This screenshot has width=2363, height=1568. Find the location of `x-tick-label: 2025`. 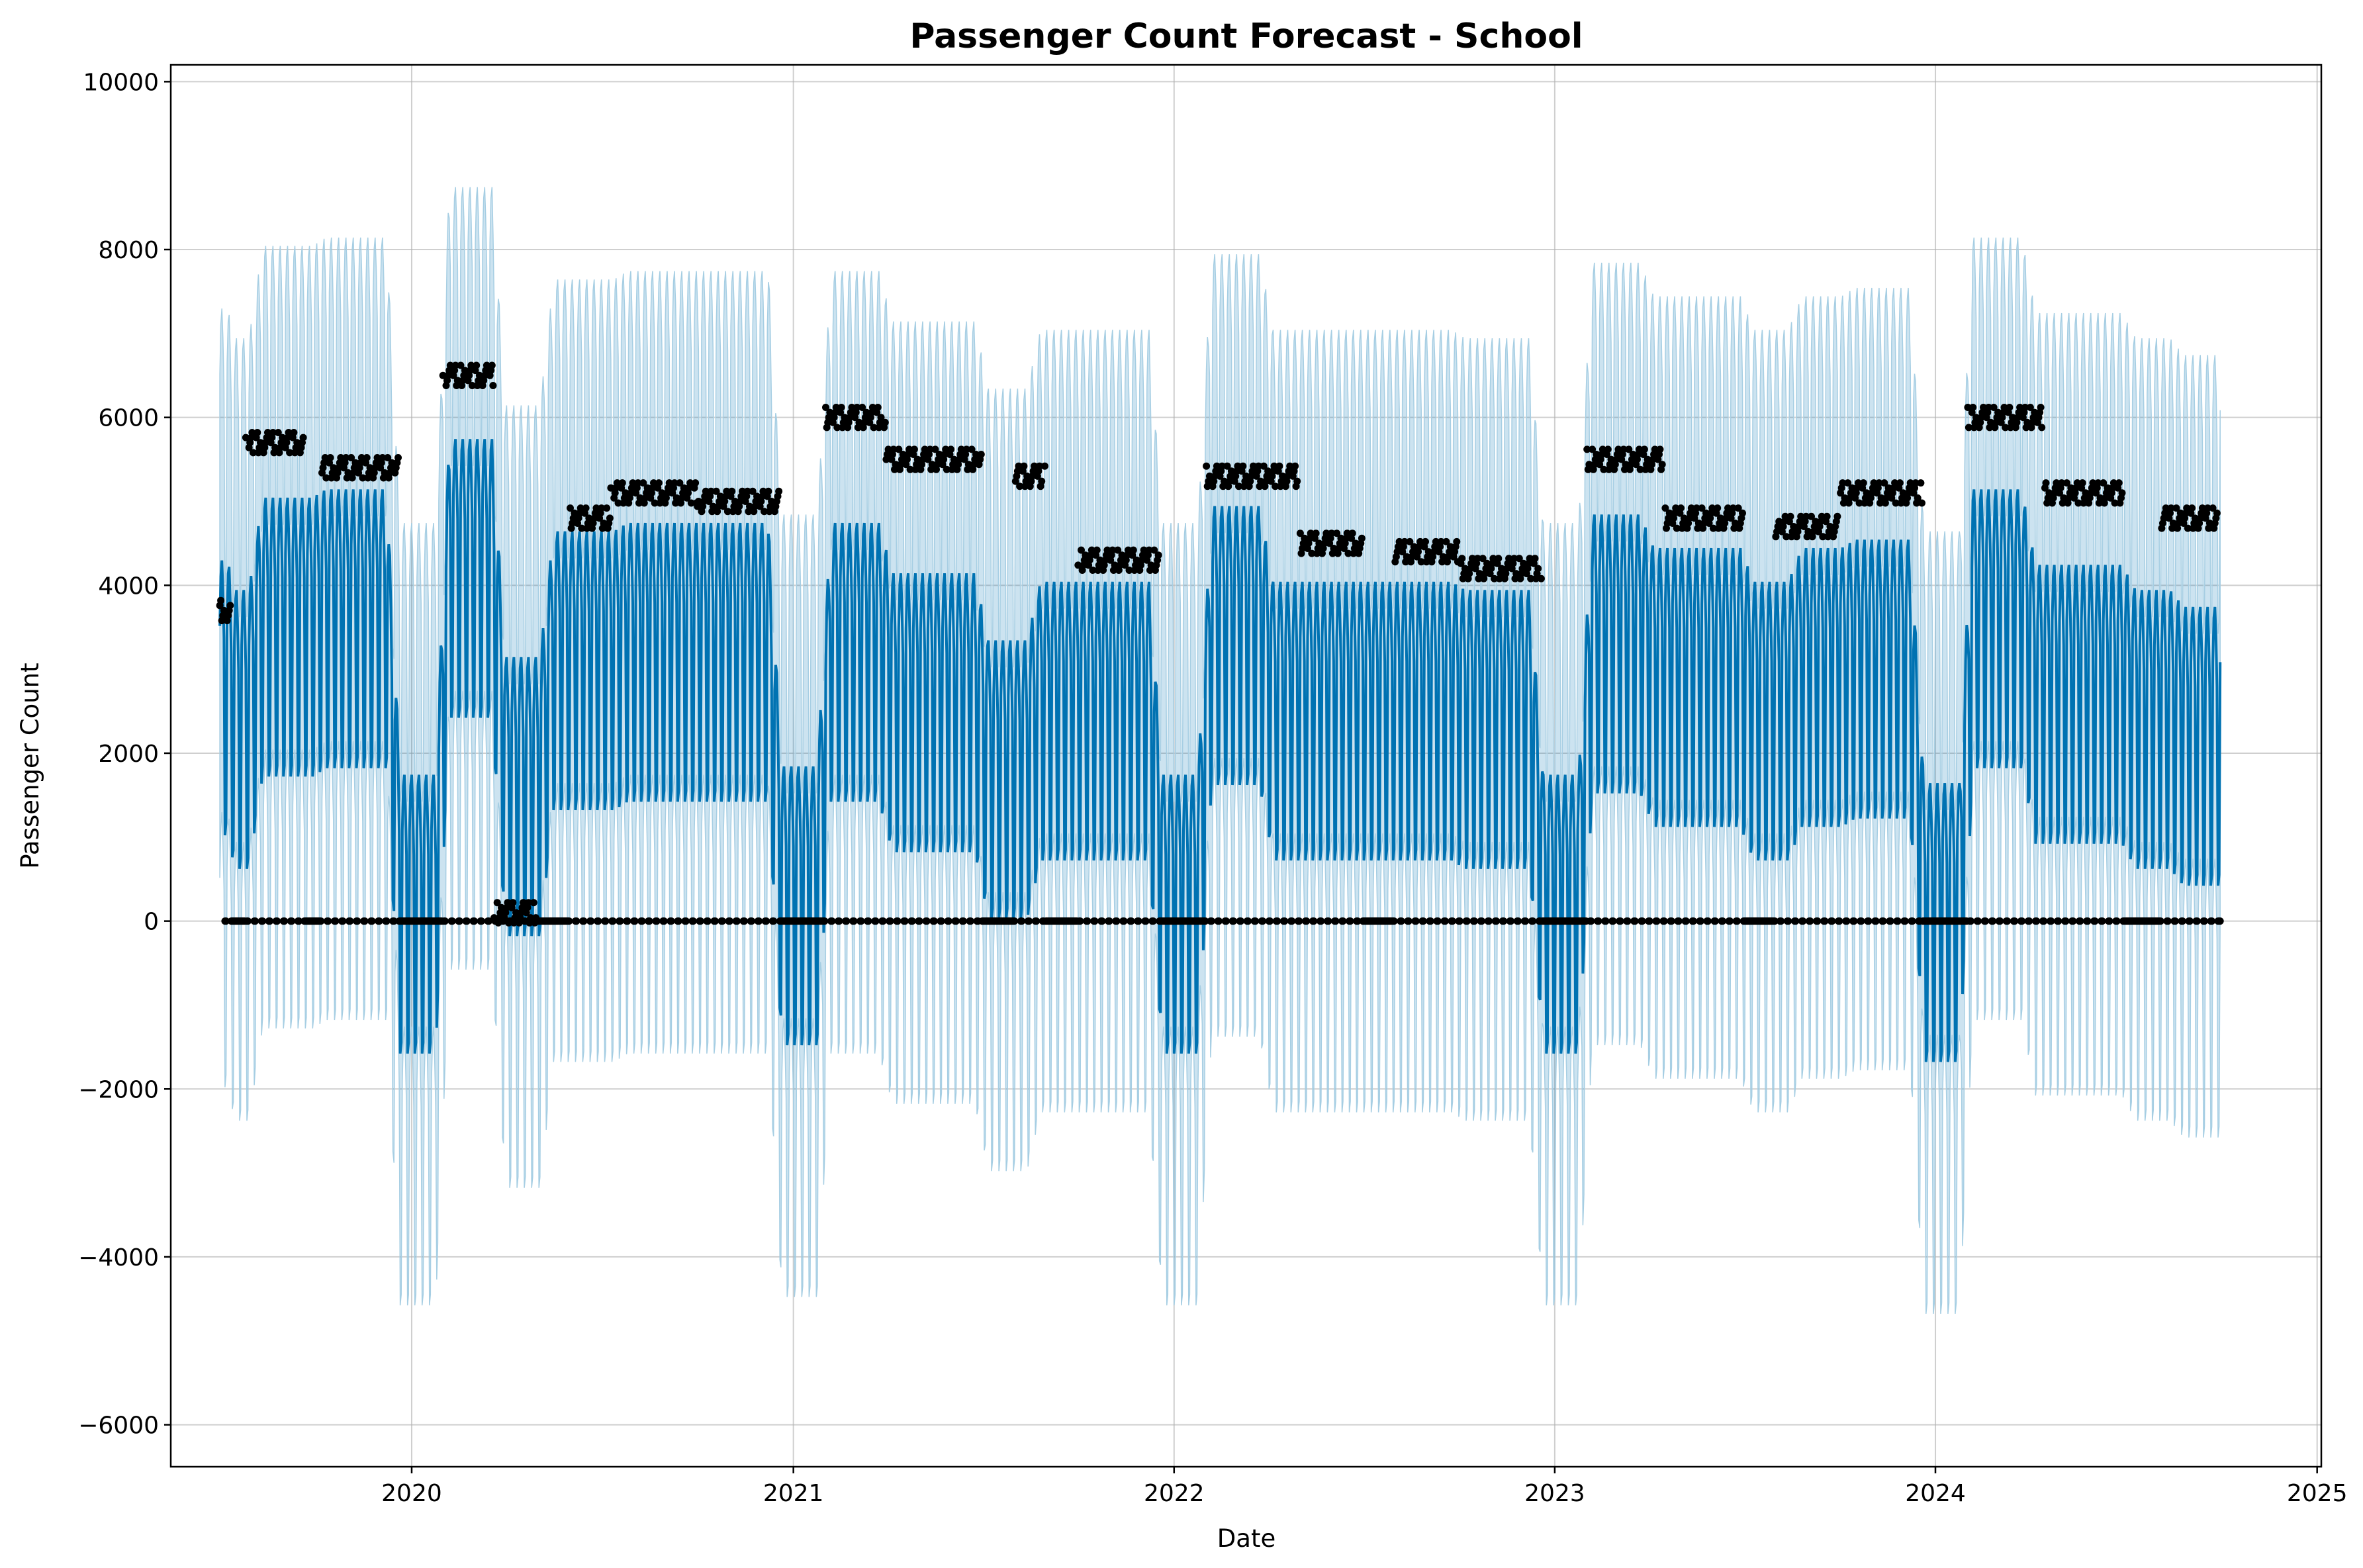

x-tick-label: 2025 is located at coordinates (2317, 1493).